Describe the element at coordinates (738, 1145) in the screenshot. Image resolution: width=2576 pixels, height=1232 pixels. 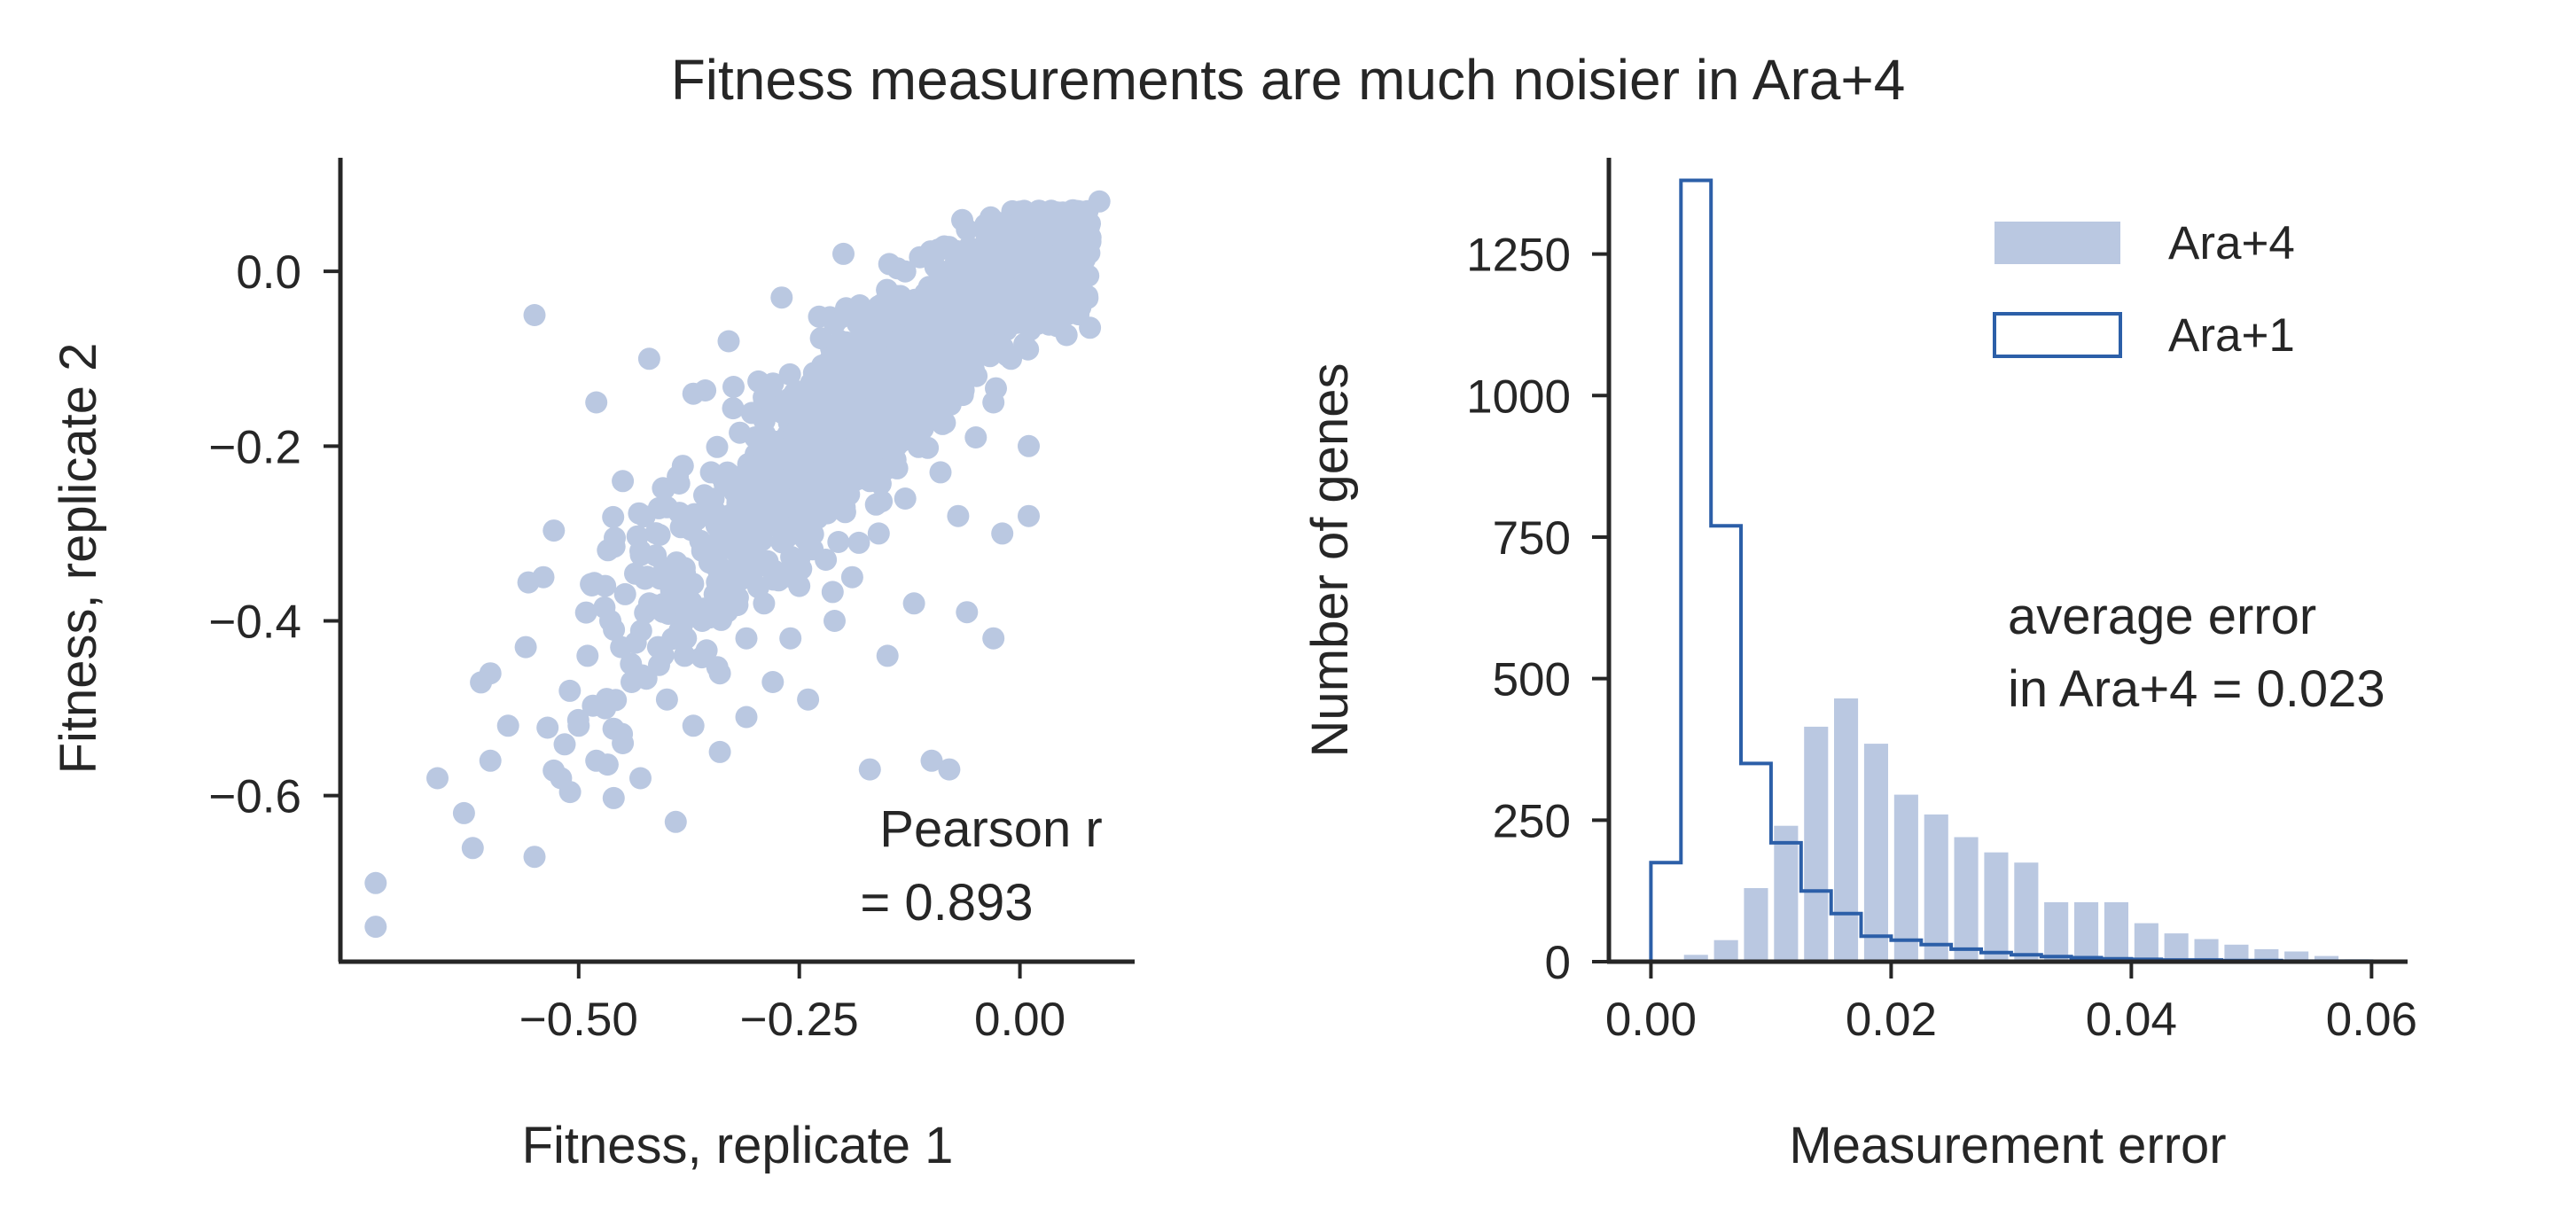
I see `scatter-x-axis-label: Fitness, replicate 1` at that location.